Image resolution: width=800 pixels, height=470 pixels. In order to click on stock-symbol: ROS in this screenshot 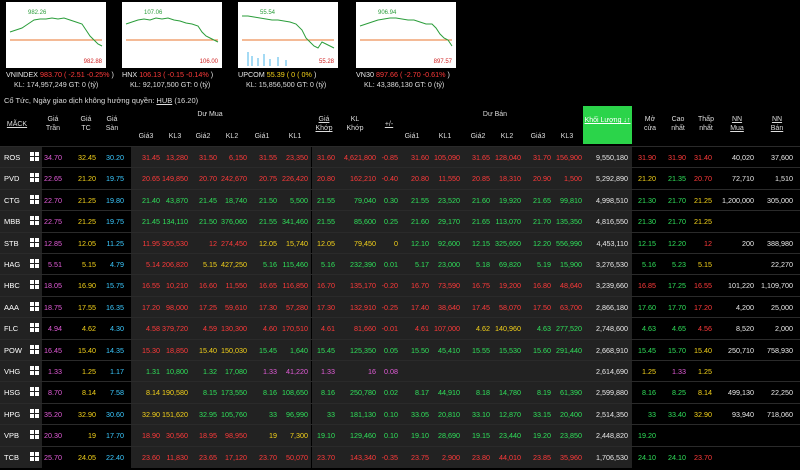, I will do `click(12, 157)`.